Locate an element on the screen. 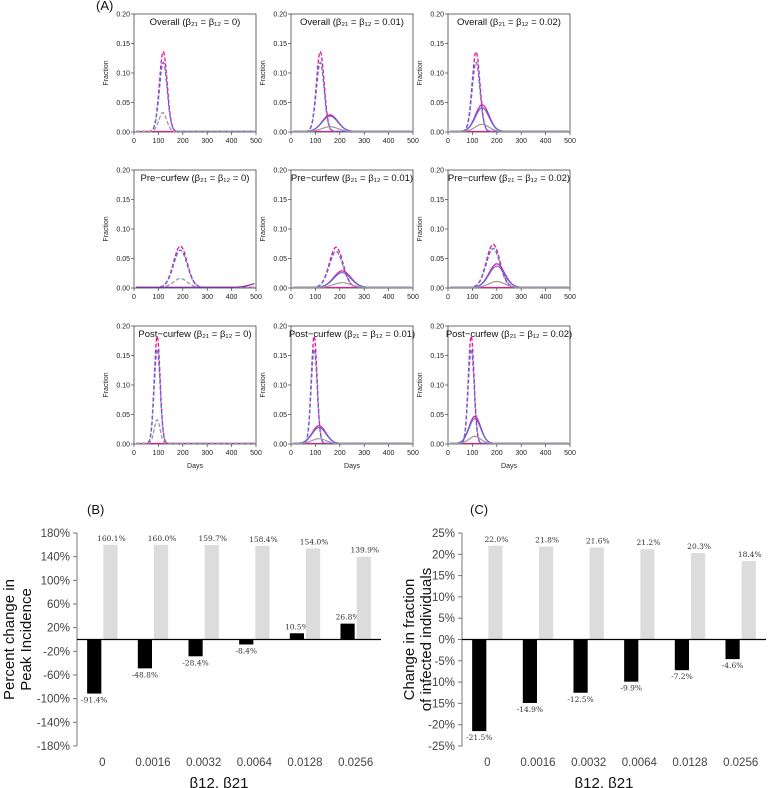 The width and height of the screenshot is (777, 788). x-tick-label: 0.0032 is located at coordinates (588, 763).